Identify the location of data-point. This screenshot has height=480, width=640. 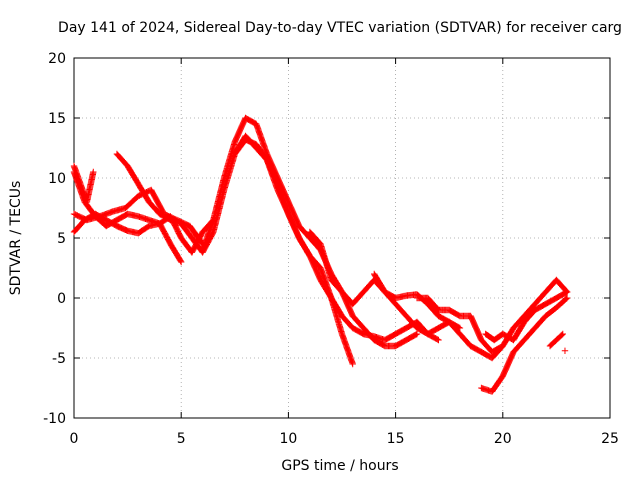
(565, 350).